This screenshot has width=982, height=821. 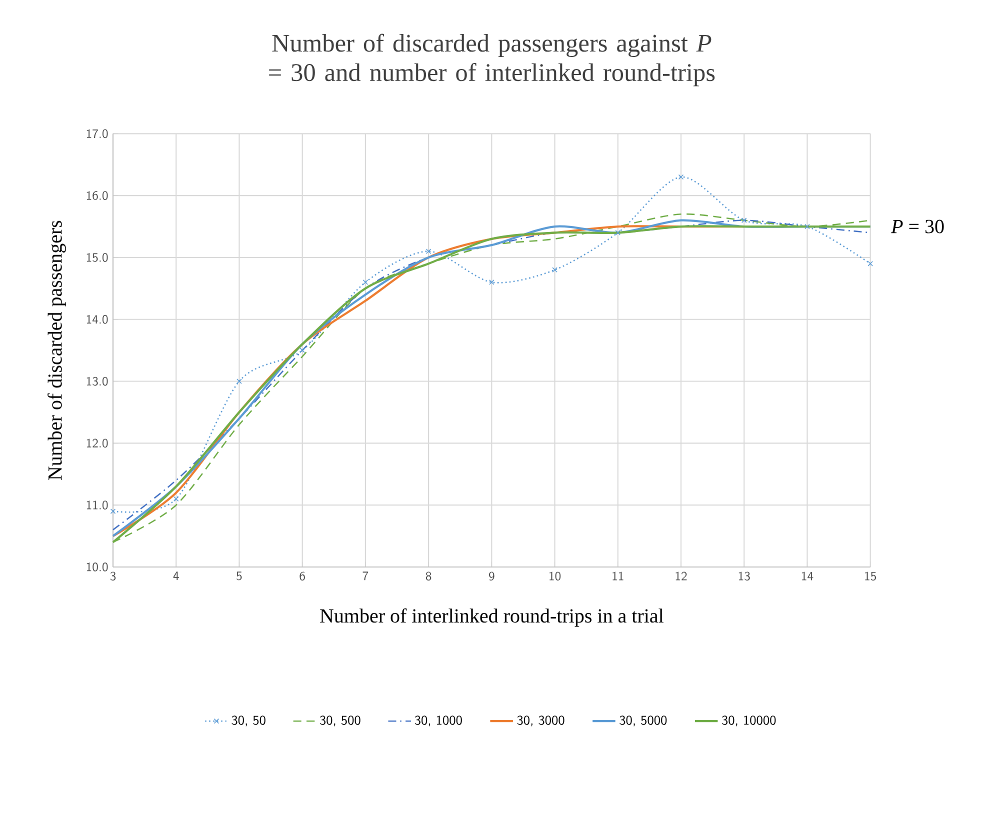 What do you see at coordinates (540, 721) in the screenshot?
I see `legend-label: 30, 3000` at bounding box center [540, 721].